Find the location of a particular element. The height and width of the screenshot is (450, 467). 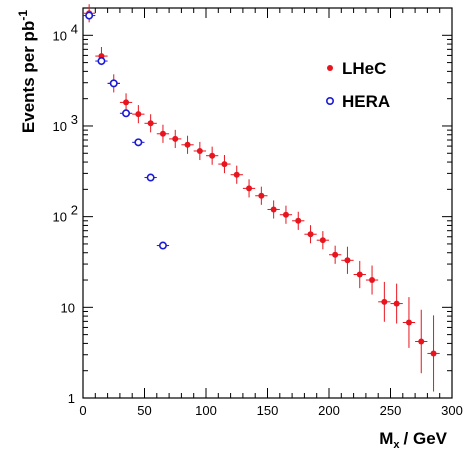

x-tick-label: 200 is located at coordinates (329, 410).